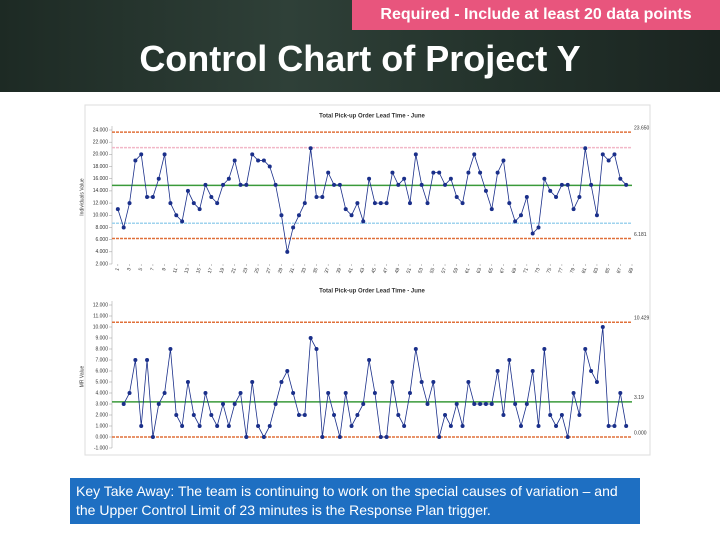 This screenshot has width=720, height=540. Describe the element at coordinates (316, 270) in the screenshot. I see `x-tick-label: 35` at that location.